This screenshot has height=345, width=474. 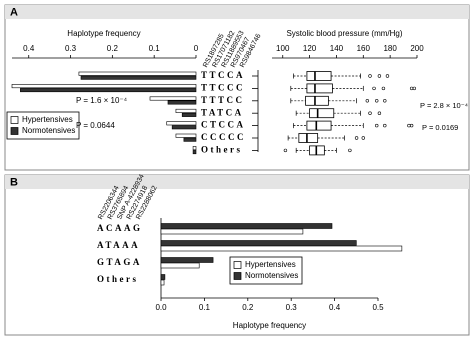 I want to click on x-tick-label: 140, so click(x=337, y=48).